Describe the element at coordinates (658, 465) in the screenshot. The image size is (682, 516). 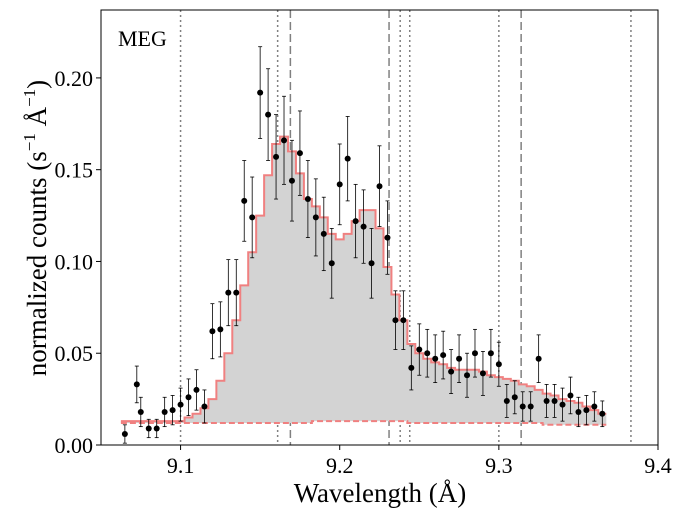
I see `x-tick-label: 9.4` at that location.